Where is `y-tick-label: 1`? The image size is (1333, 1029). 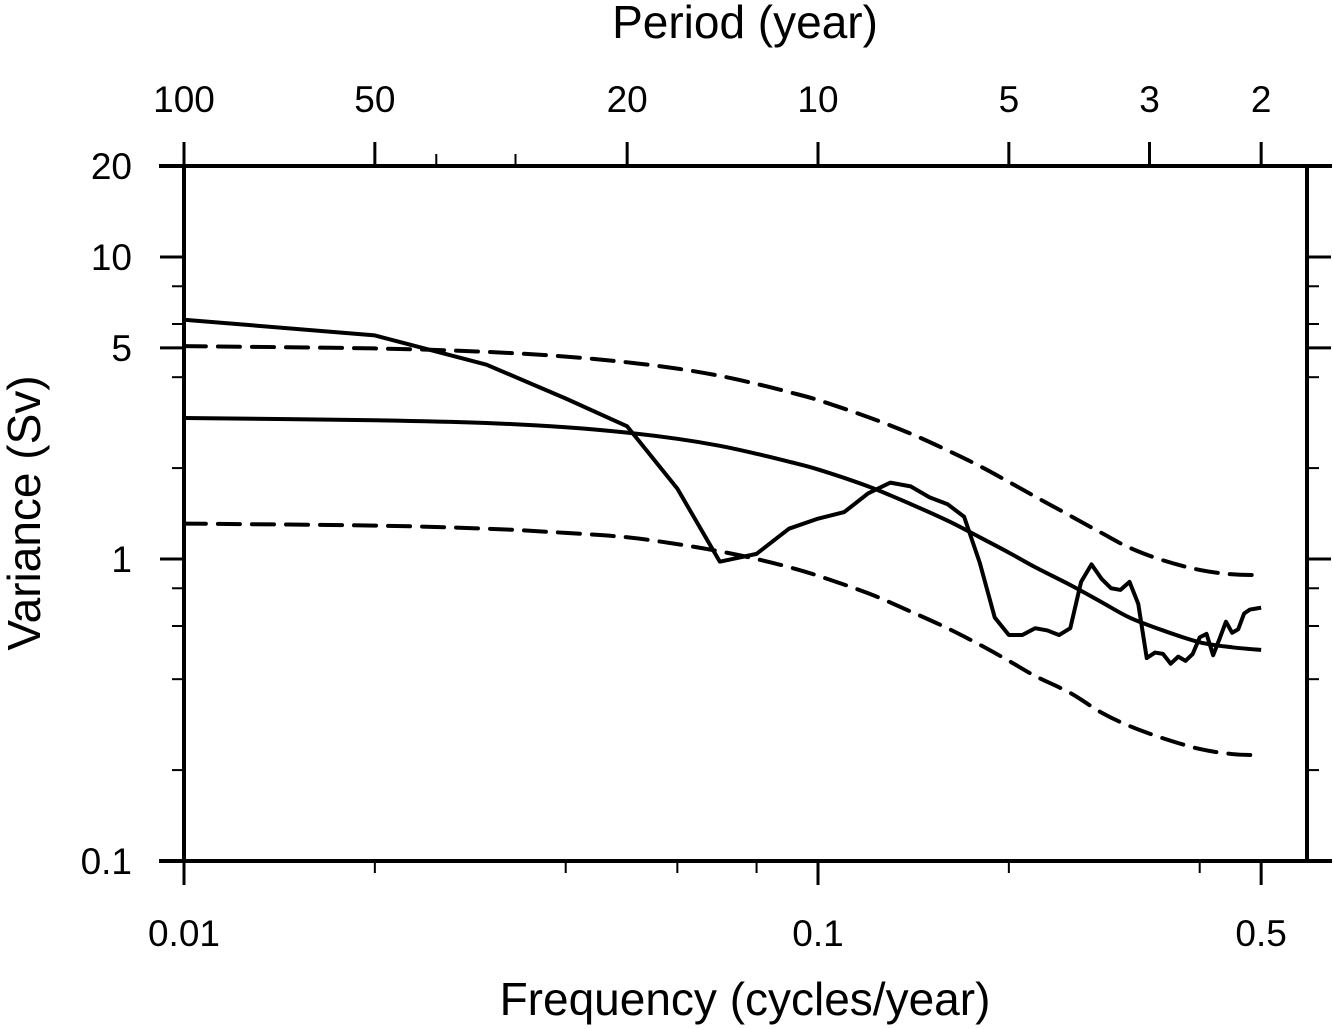
y-tick-label: 1 is located at coordinates (121, 559).